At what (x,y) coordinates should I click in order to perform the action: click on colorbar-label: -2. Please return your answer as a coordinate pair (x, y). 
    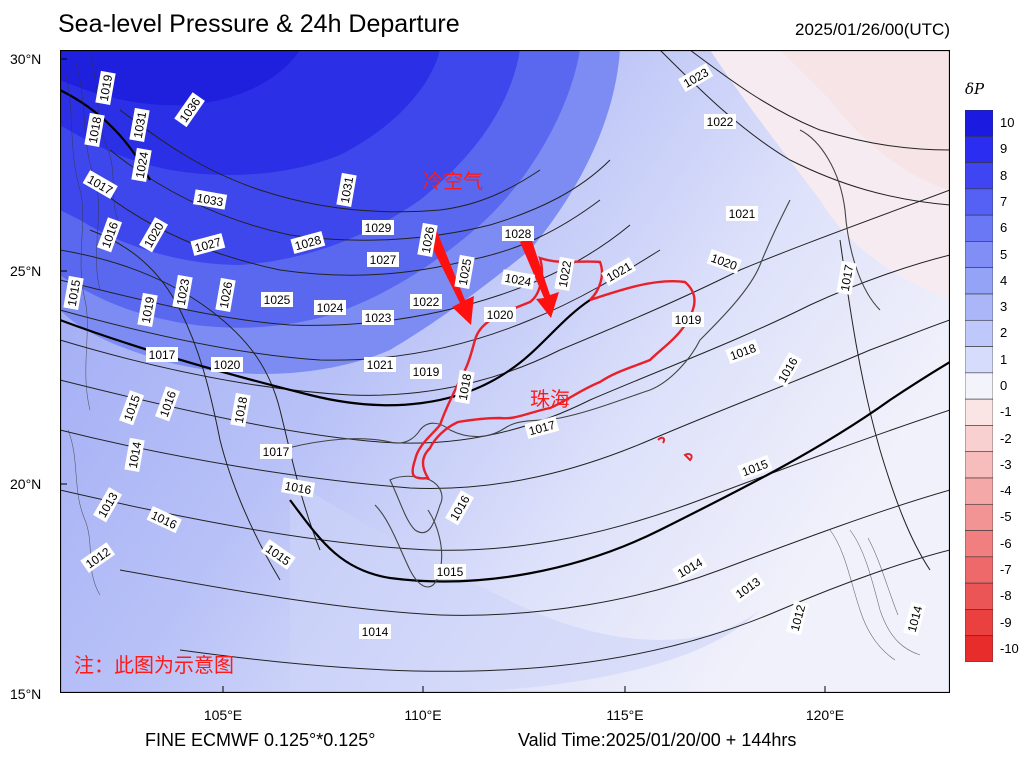
    Looking at the image, I should click on (1006, 438).